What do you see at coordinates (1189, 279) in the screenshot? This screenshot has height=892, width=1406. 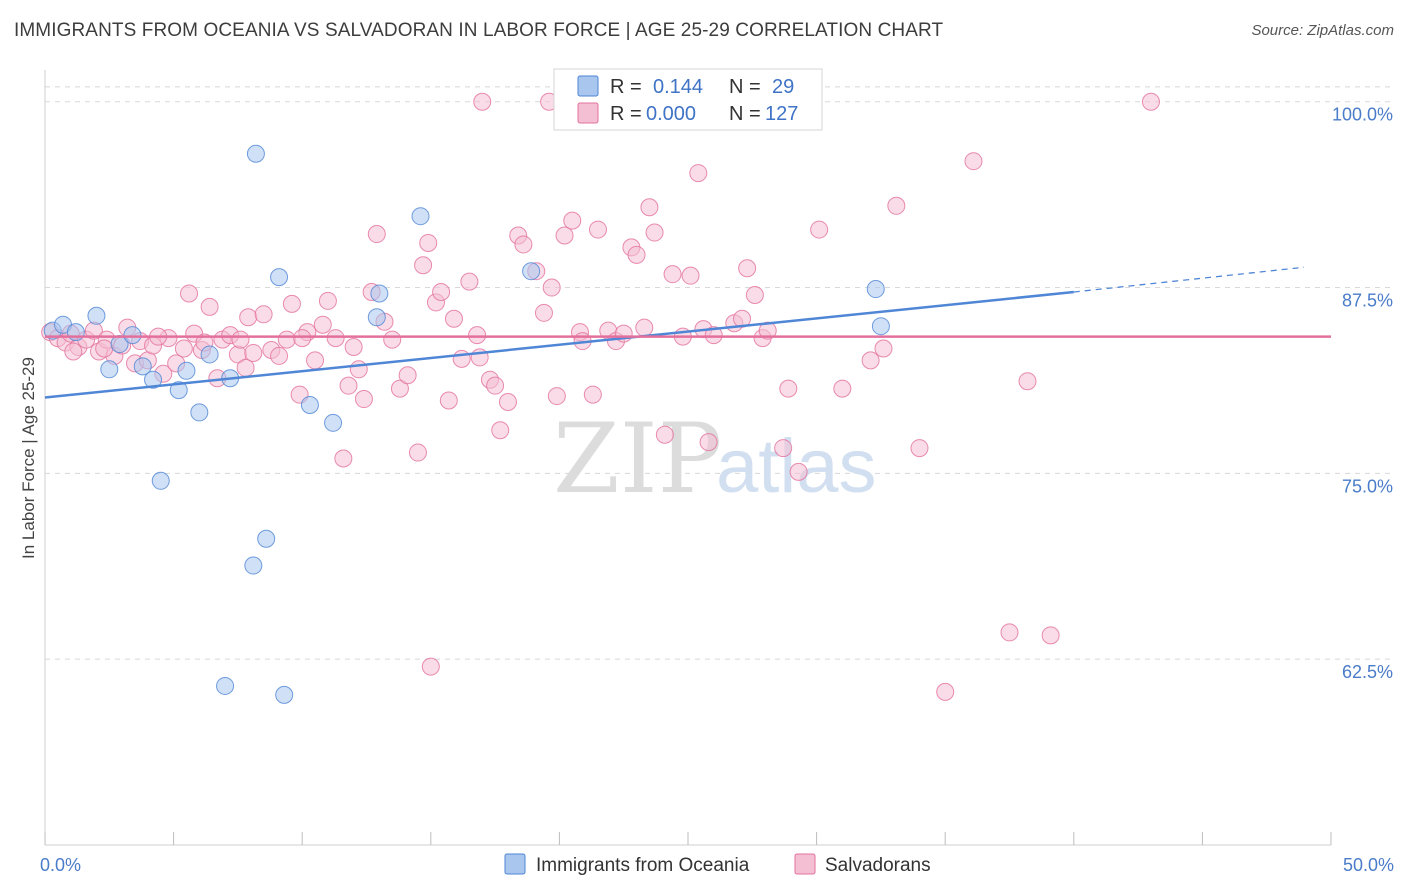 I see `oceania-trend-extension` at bounding box center [1189, 279].